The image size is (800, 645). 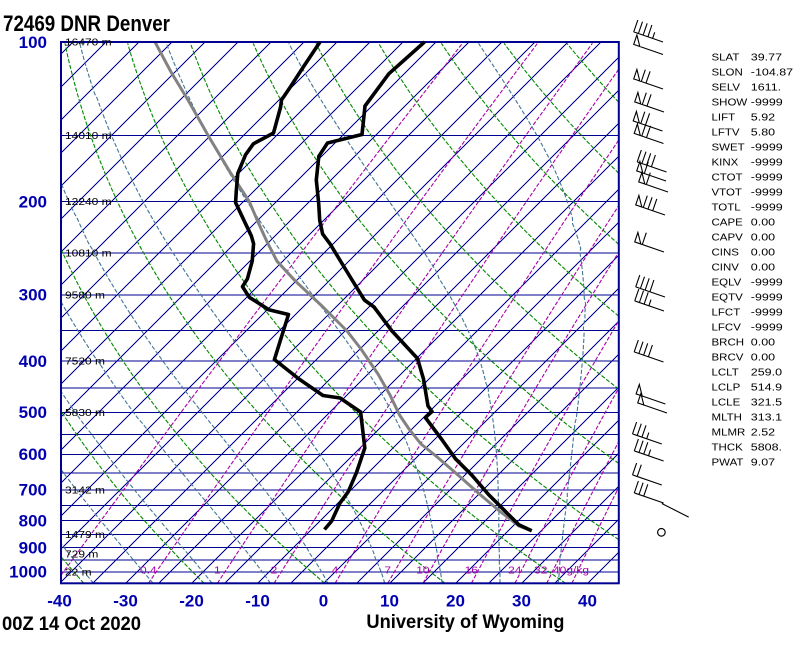 I want to click on svg-text: LFCV, so click(x=727, y=327).